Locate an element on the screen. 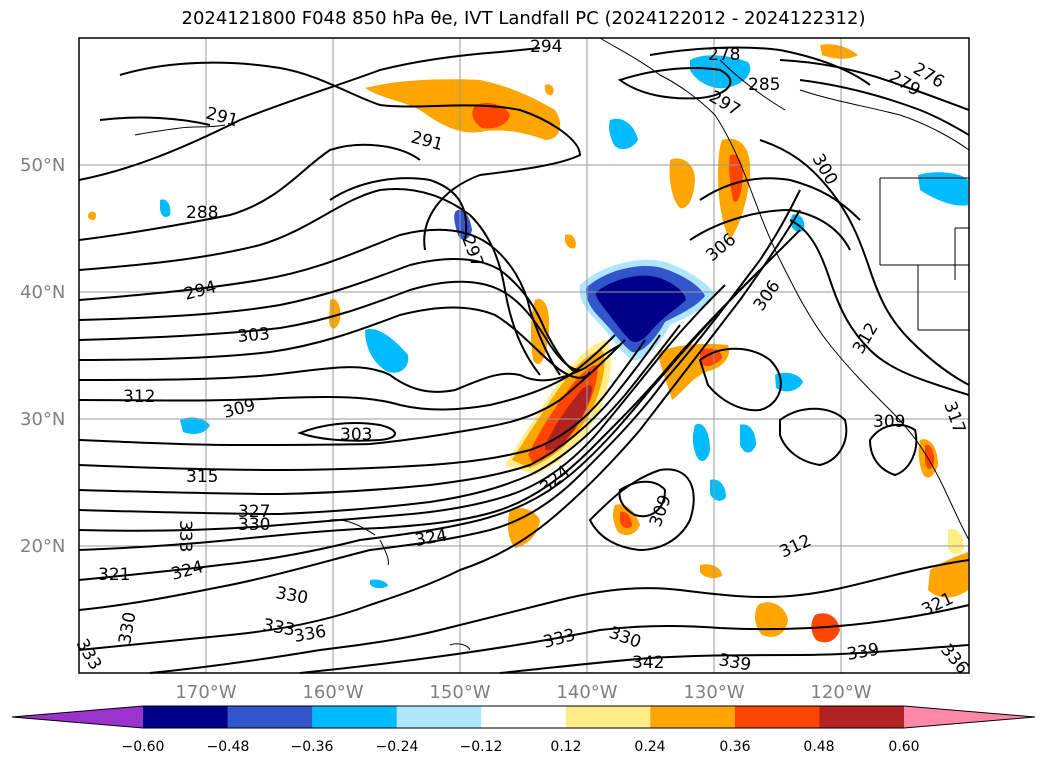  colorbar-tick-label: 0.36 is located at coordinates (734, 747).